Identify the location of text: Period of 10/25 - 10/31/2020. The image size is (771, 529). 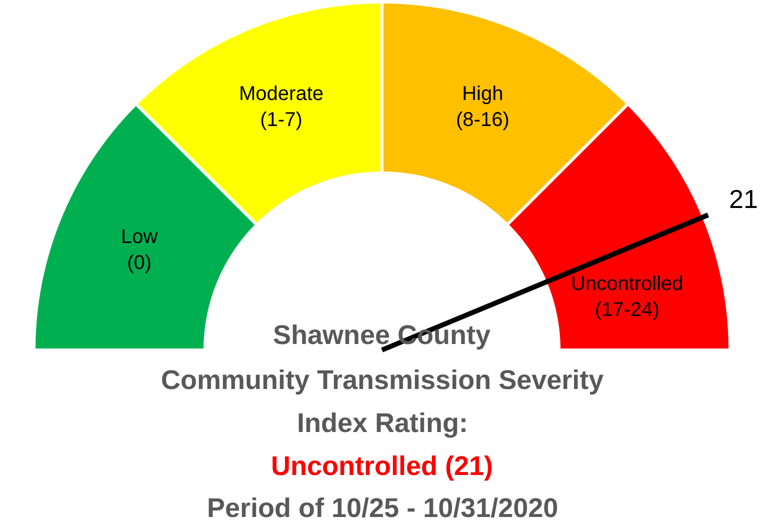
(382, 508).